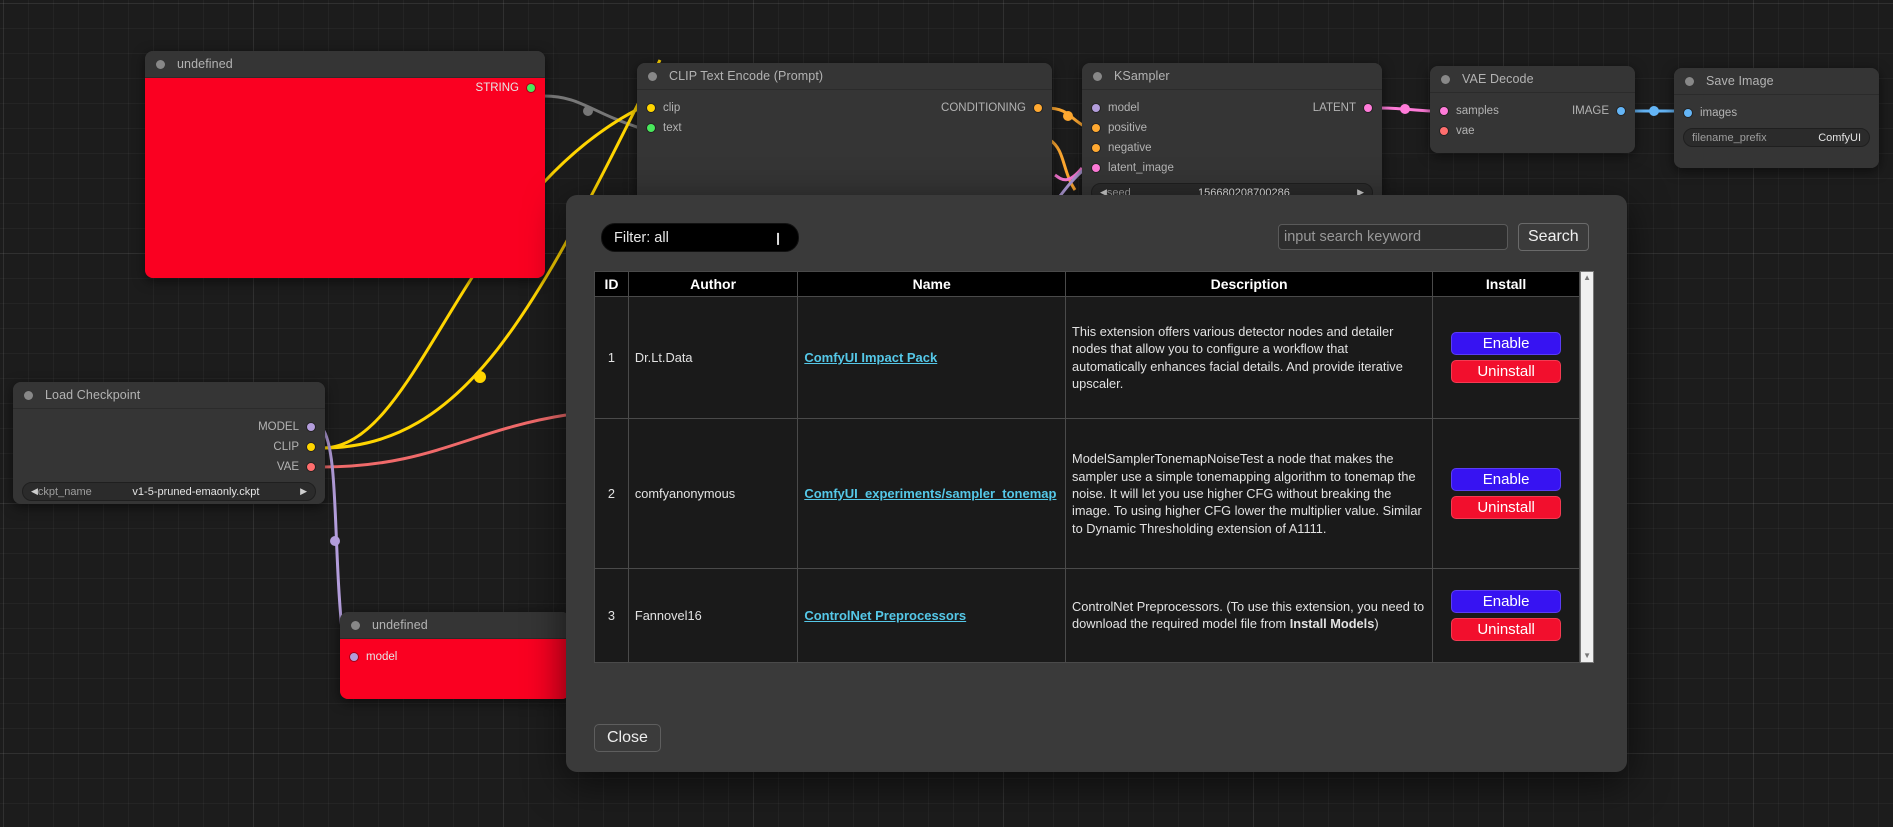  Describe the element at coordinates (93, 395) in the screenshot. I see `node-title: Load Checkpoint` at that location.